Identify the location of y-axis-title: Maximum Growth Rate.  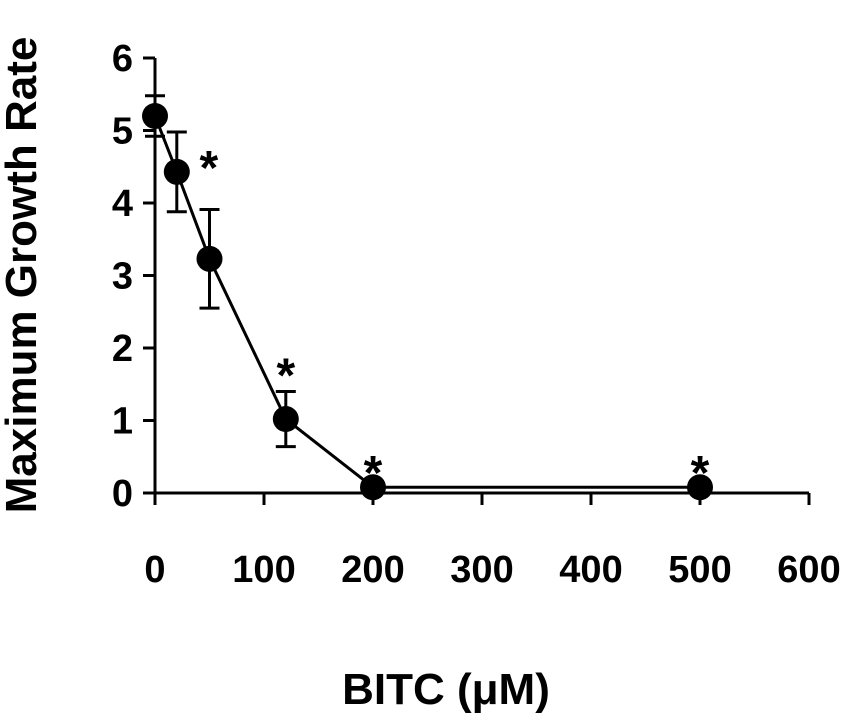
(23, 275).